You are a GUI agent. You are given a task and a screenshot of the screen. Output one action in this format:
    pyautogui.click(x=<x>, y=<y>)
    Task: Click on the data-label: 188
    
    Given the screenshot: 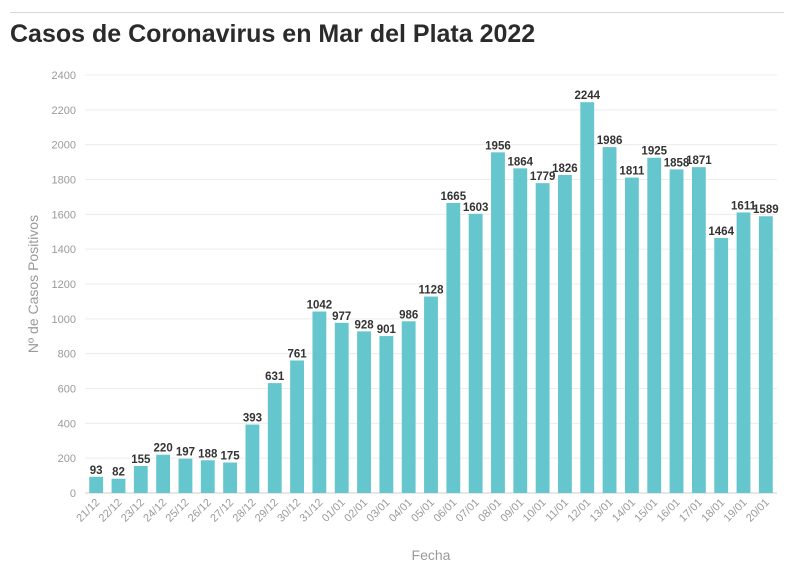 What is the action you would take?
    pyautogui.click(x=208, y=454)
    